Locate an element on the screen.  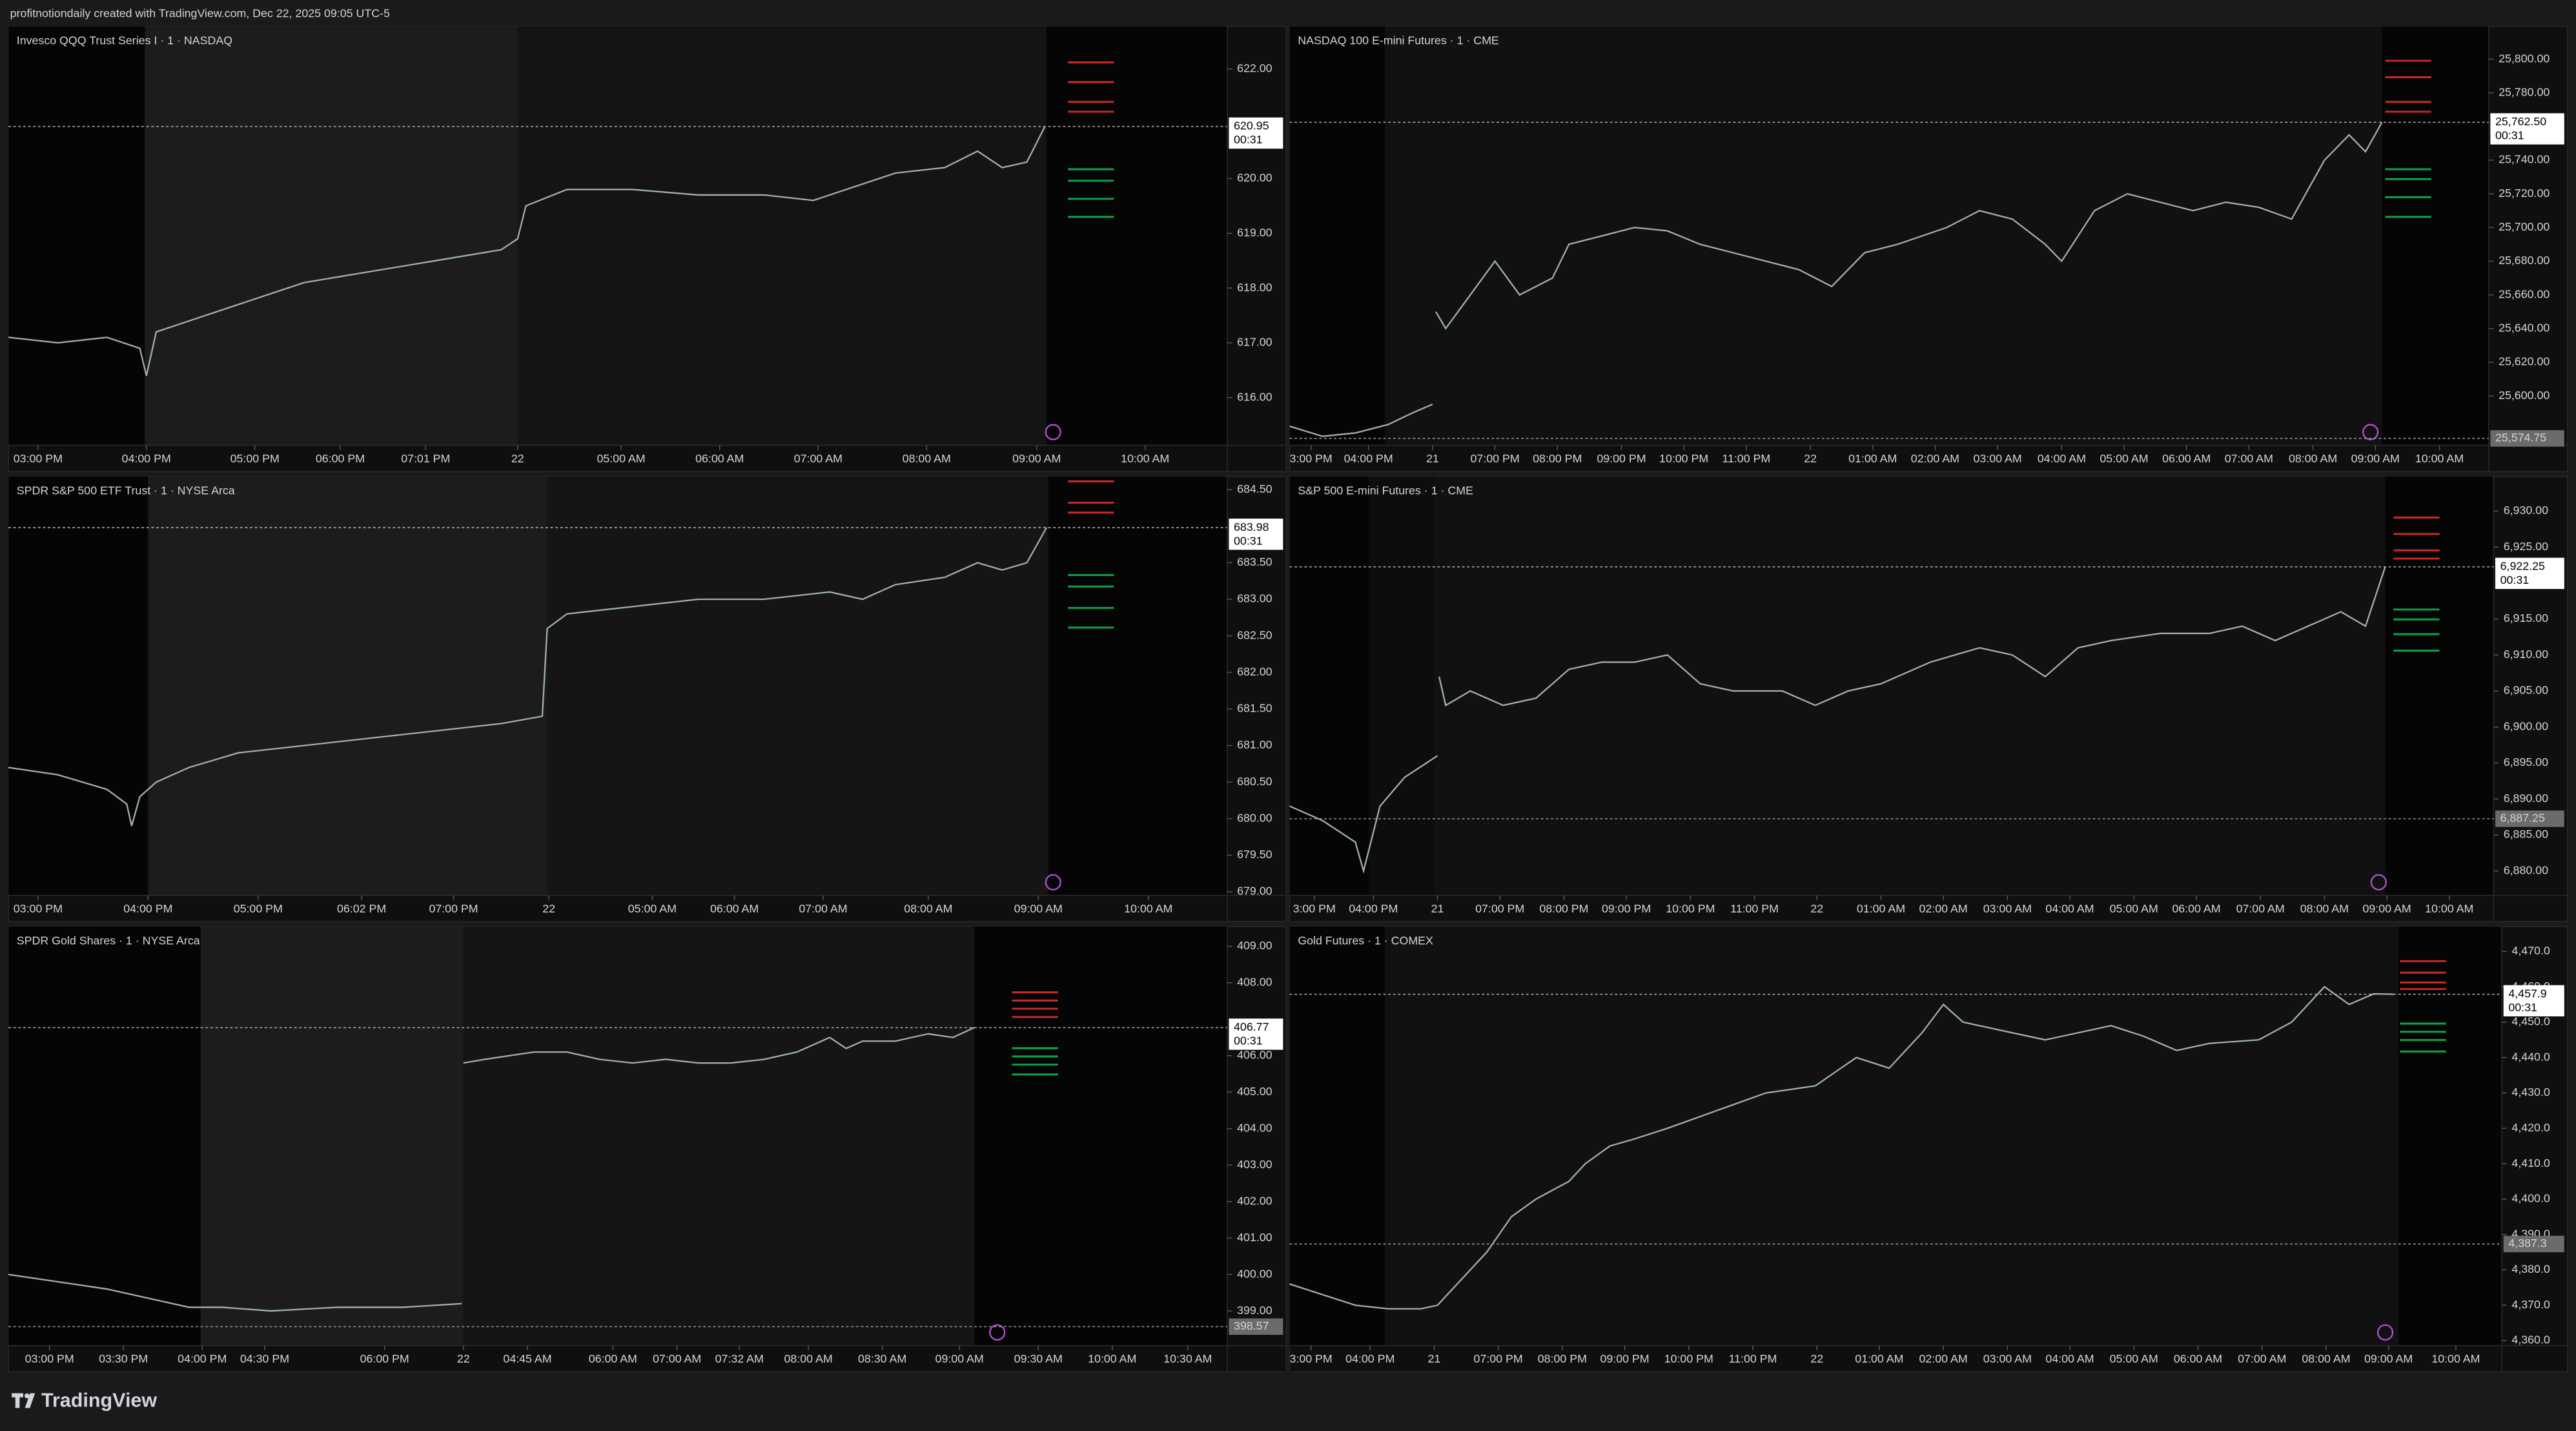
y-tick-label: 681.00 is located at coordinates (1255, 744).